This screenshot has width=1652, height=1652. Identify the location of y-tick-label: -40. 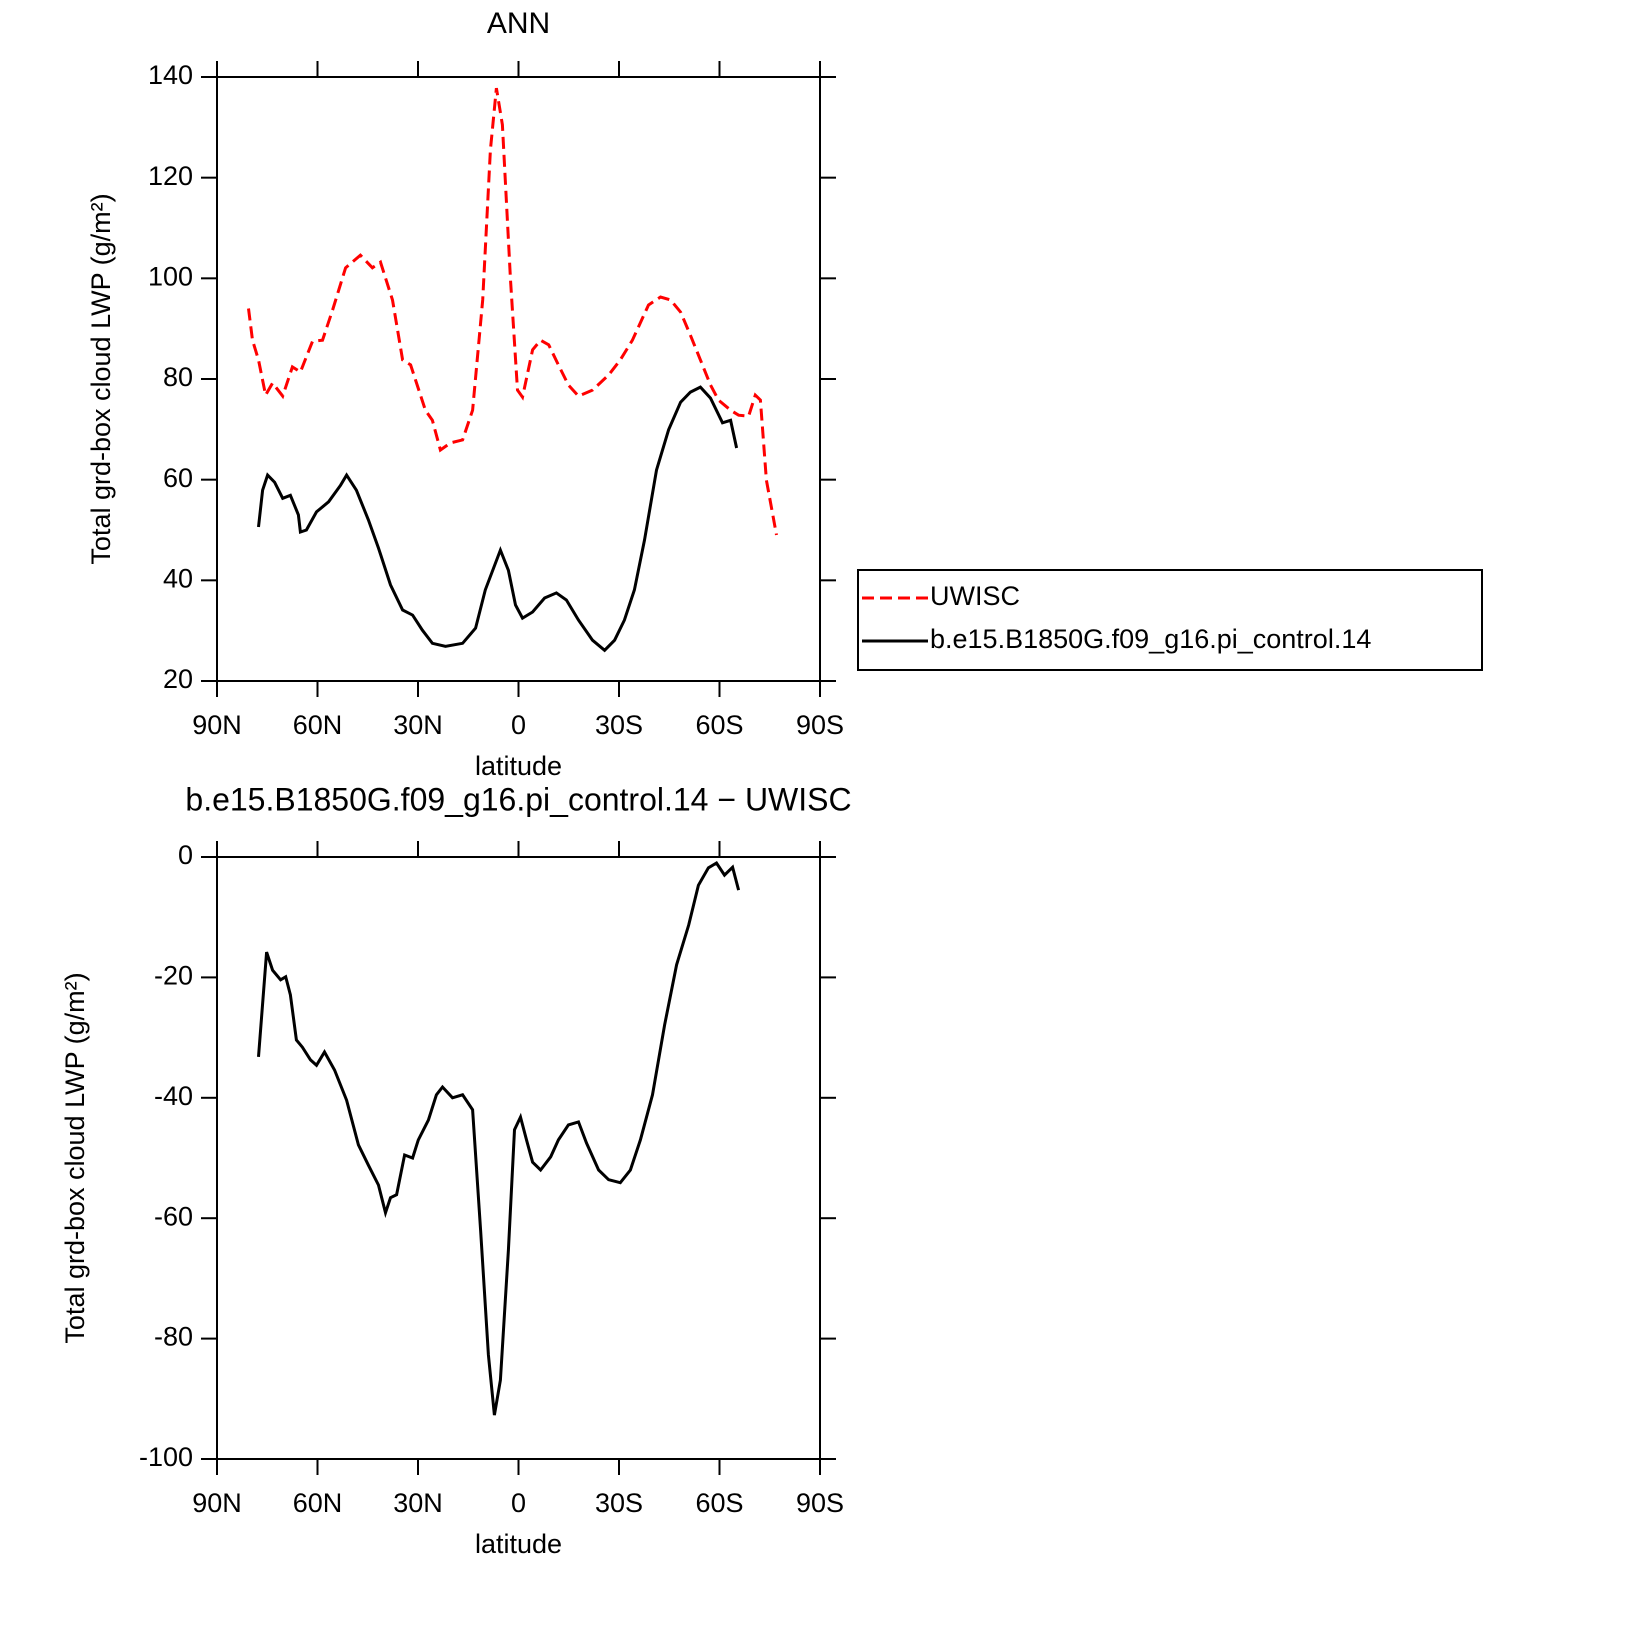
(173, 1096).